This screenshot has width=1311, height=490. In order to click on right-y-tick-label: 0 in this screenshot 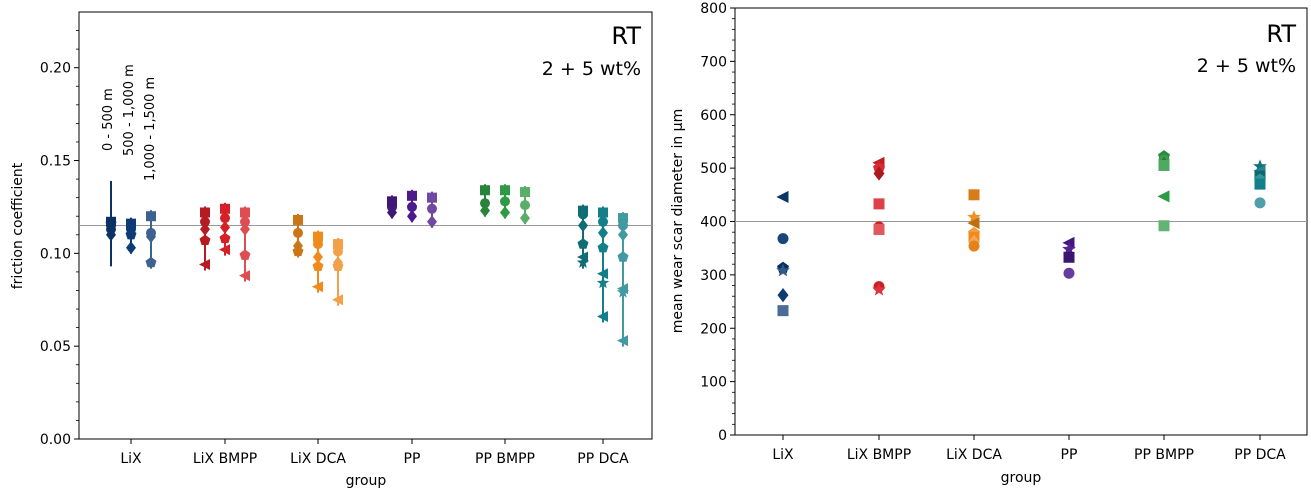, I will do `click(722, 436)`.